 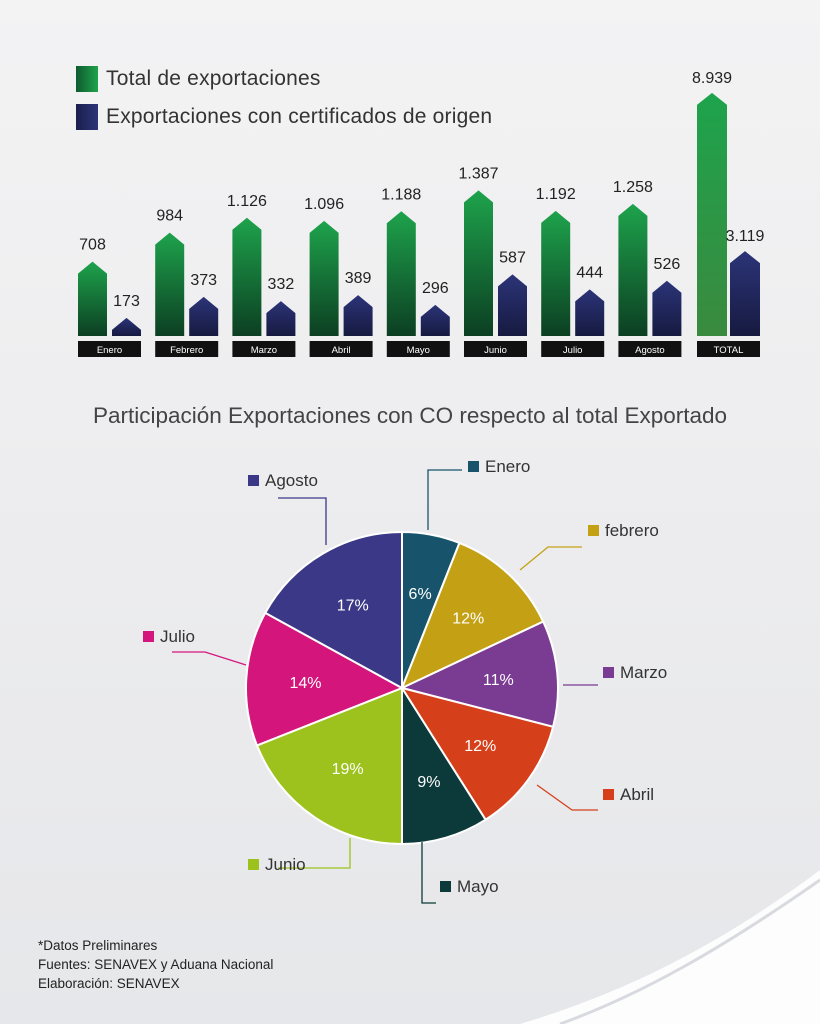 What do you see at coordinates (333, 610) in the screenshot?
I see `pie-slice-agosto` at bounding box center [333, 610].